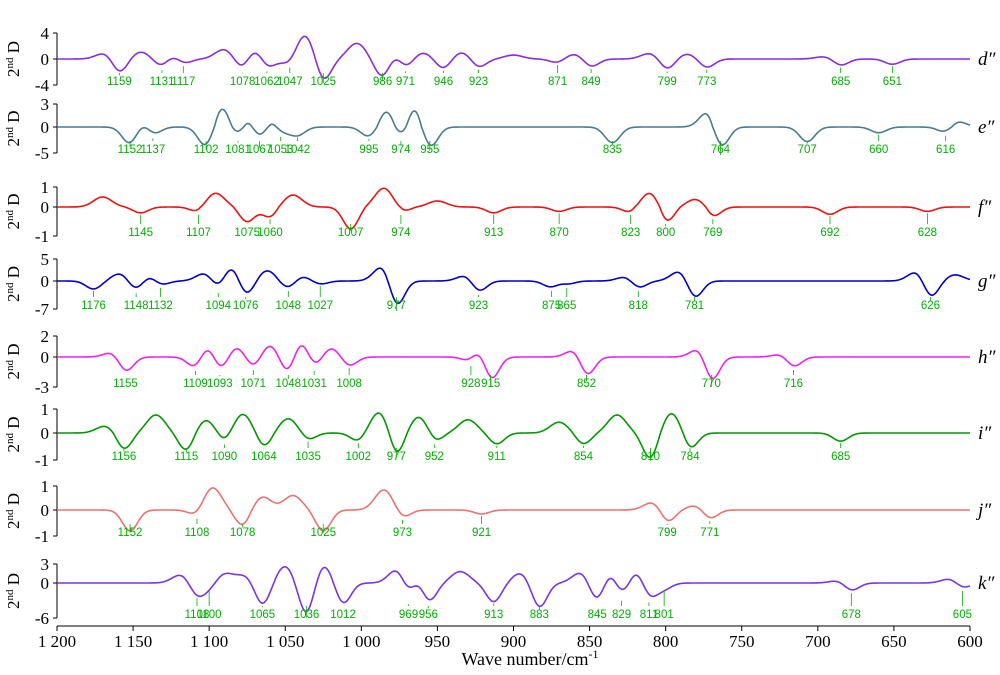 This screenshot has width=1000, height=675. I want to click on panel-1-peak-label: 773, so click(706, 82).